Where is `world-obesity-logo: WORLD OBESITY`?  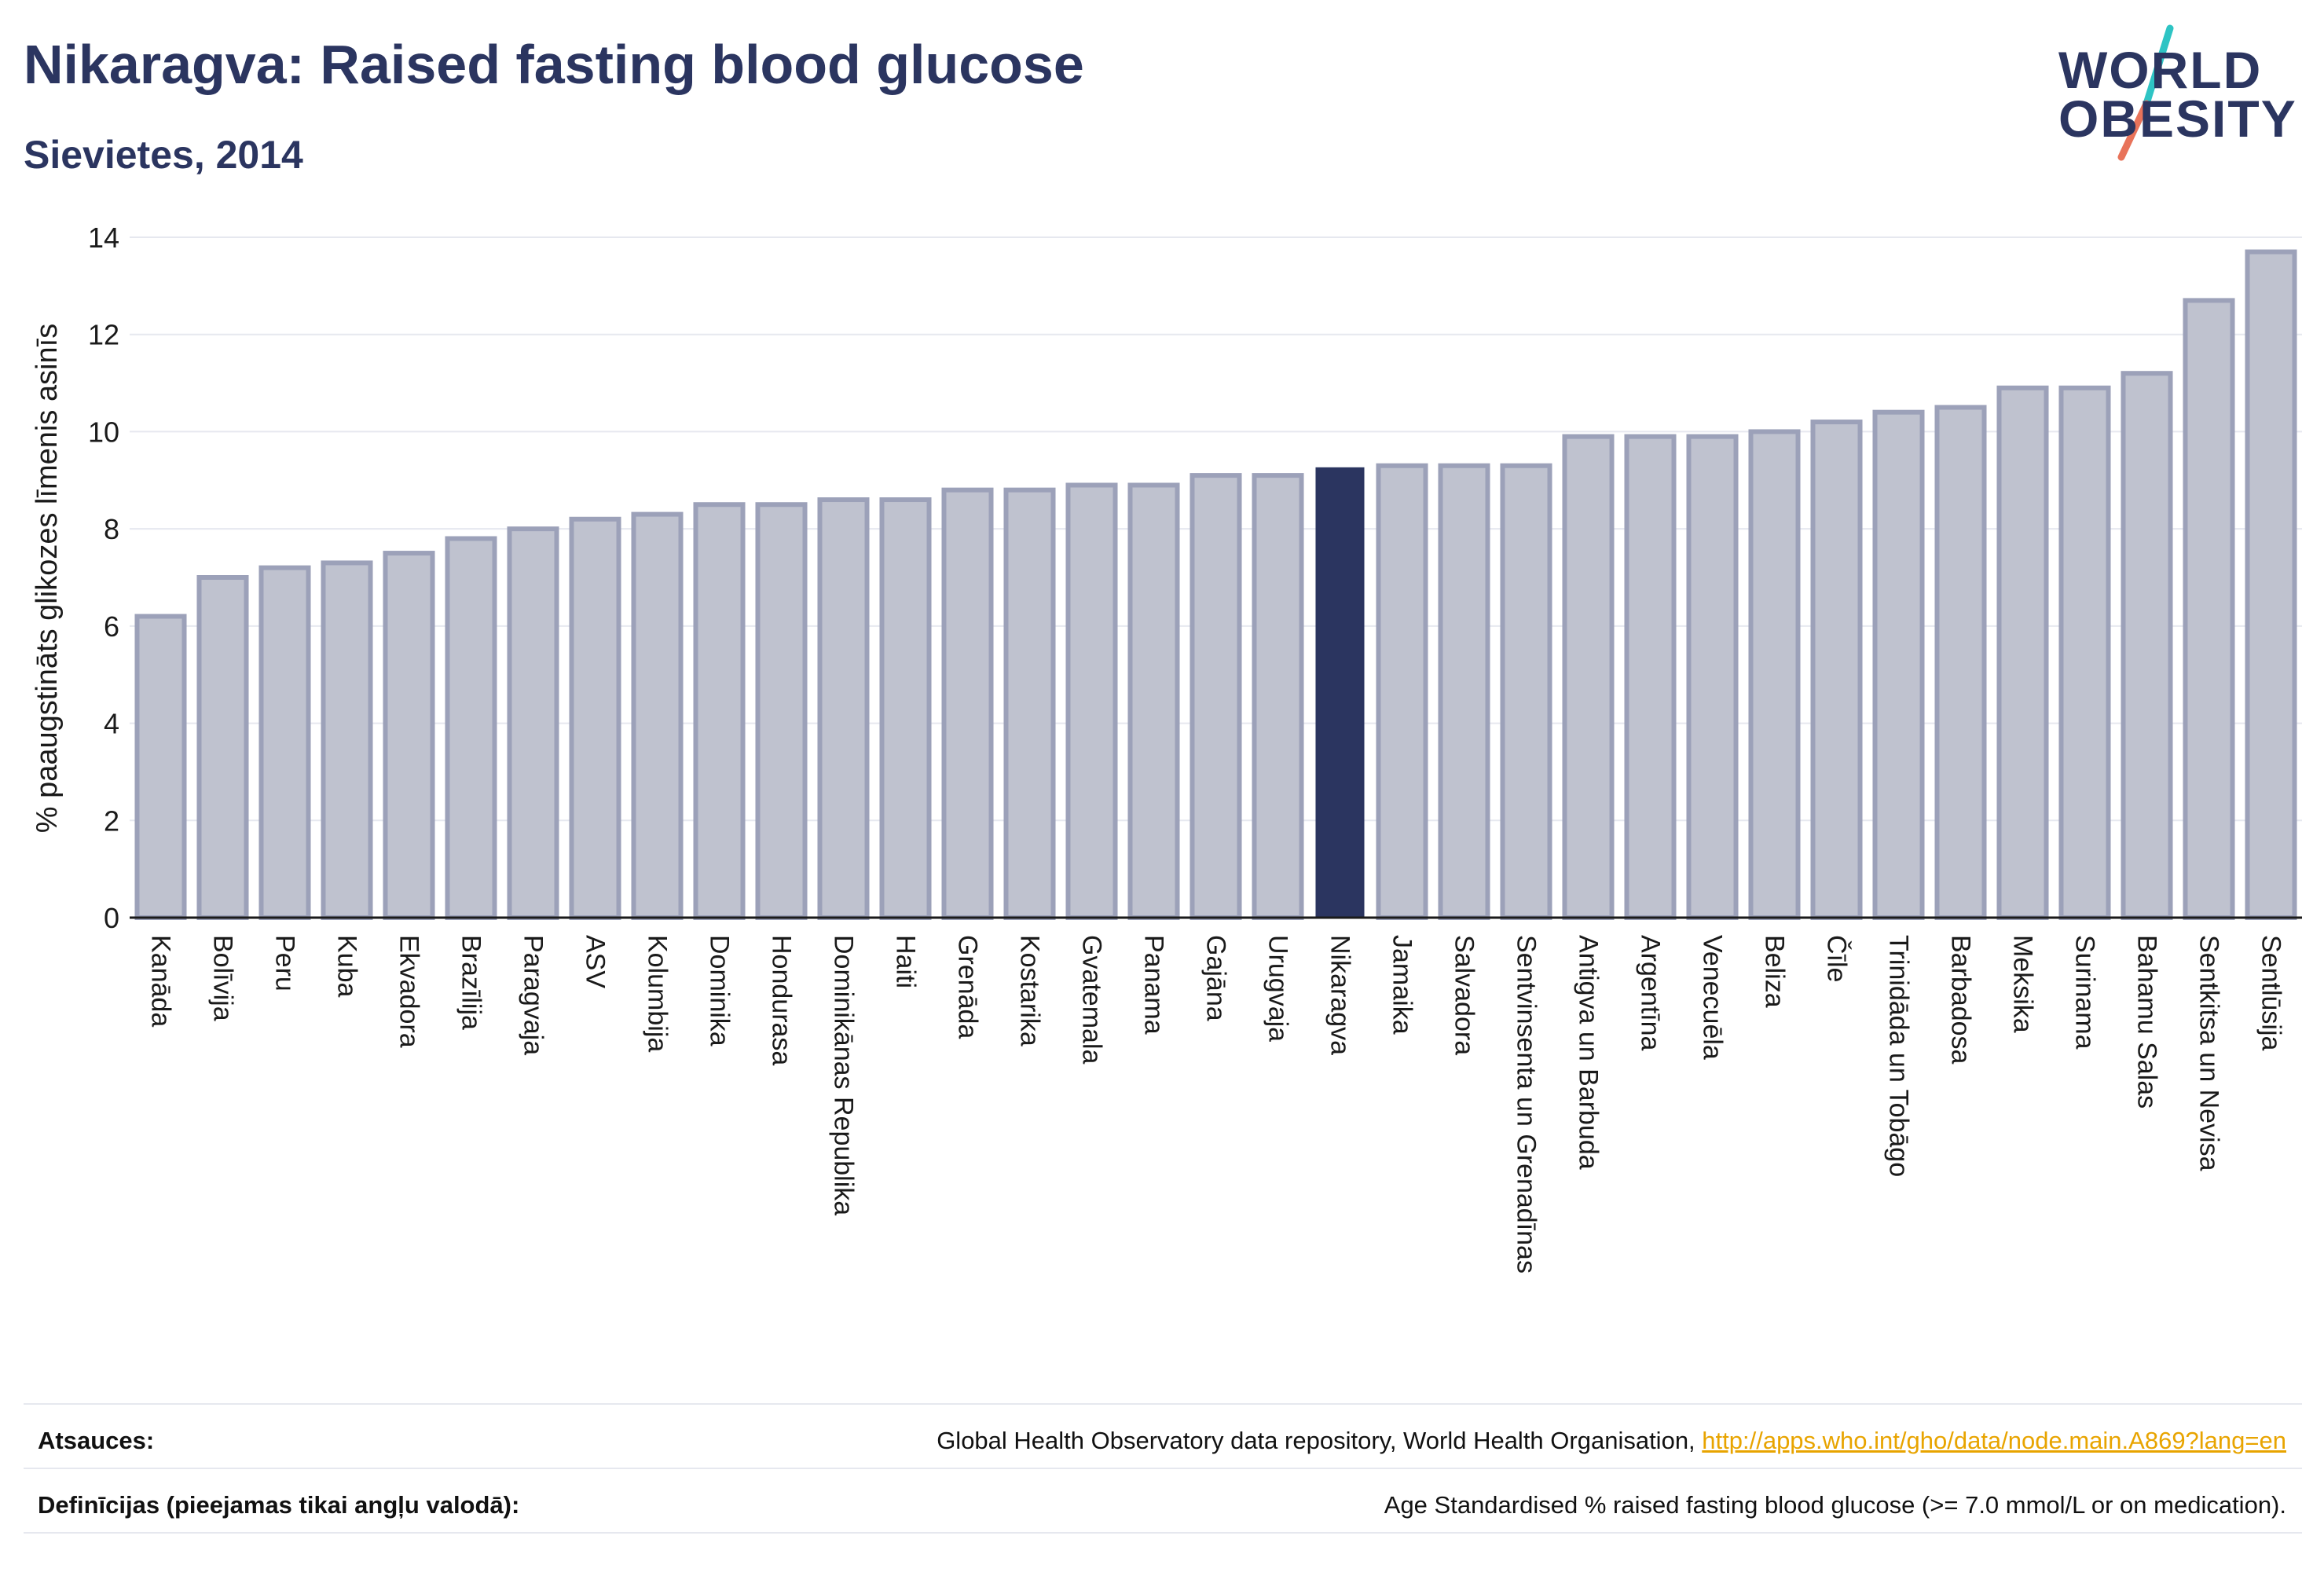
world-obesity-logo: WORLD OBESITY is located at coordinates (2172, 92).